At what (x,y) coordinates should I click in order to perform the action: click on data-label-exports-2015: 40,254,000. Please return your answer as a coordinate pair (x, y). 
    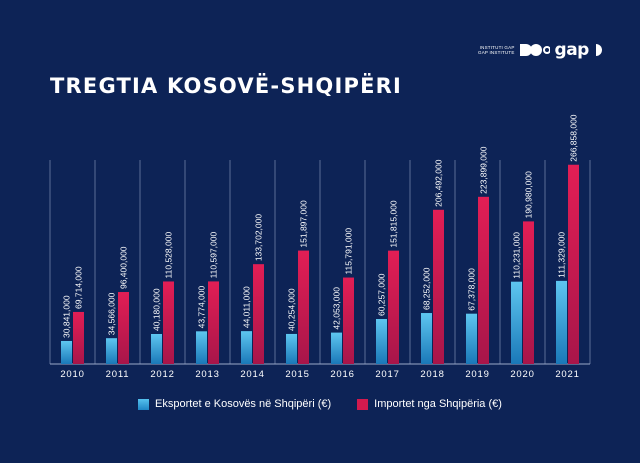
    Looking at the image, I should click on (292, 309).